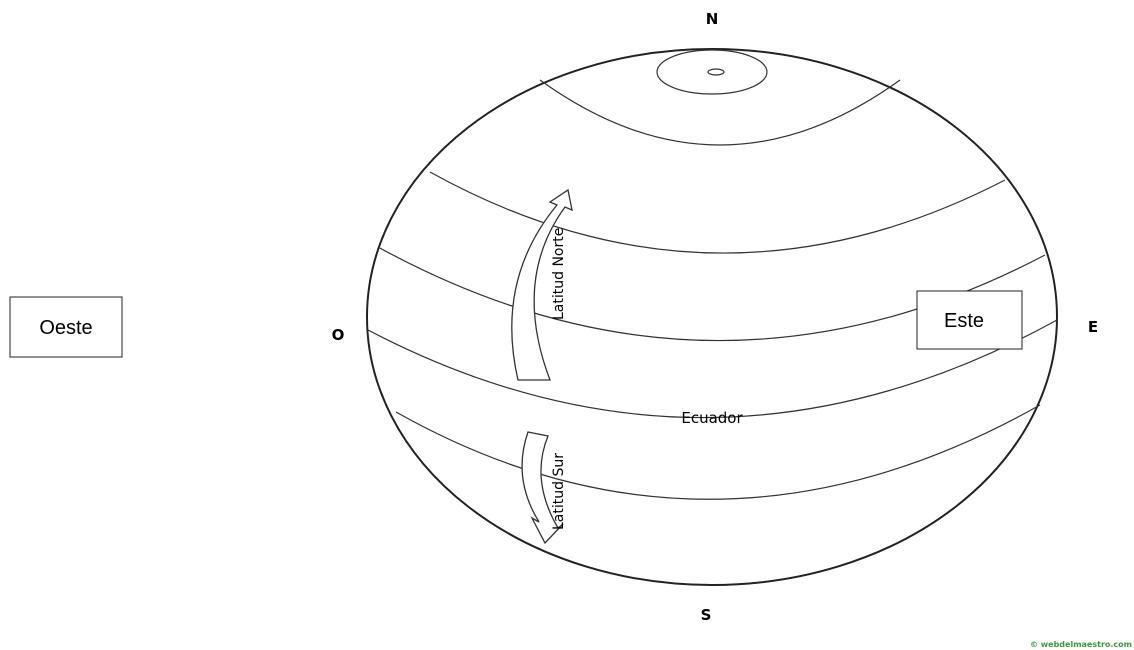  I want to click on north-arrow, so click(542, 284).